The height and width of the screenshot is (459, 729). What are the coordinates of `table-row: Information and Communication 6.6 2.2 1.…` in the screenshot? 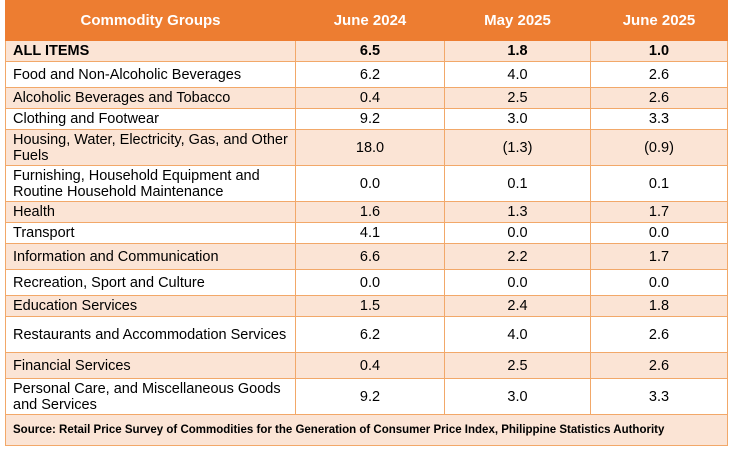 It's located at (366, 256).